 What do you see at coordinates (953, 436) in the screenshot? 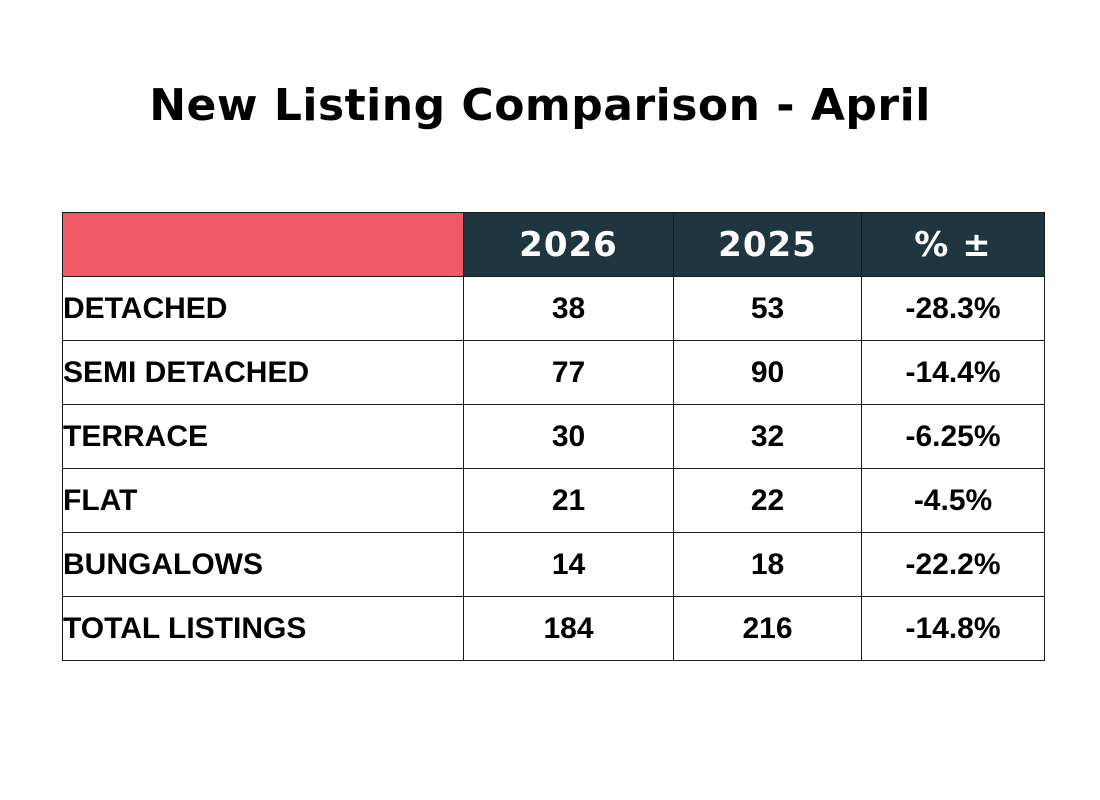
I see `percent-change: -6.25%` at bounding box center [953, 436].